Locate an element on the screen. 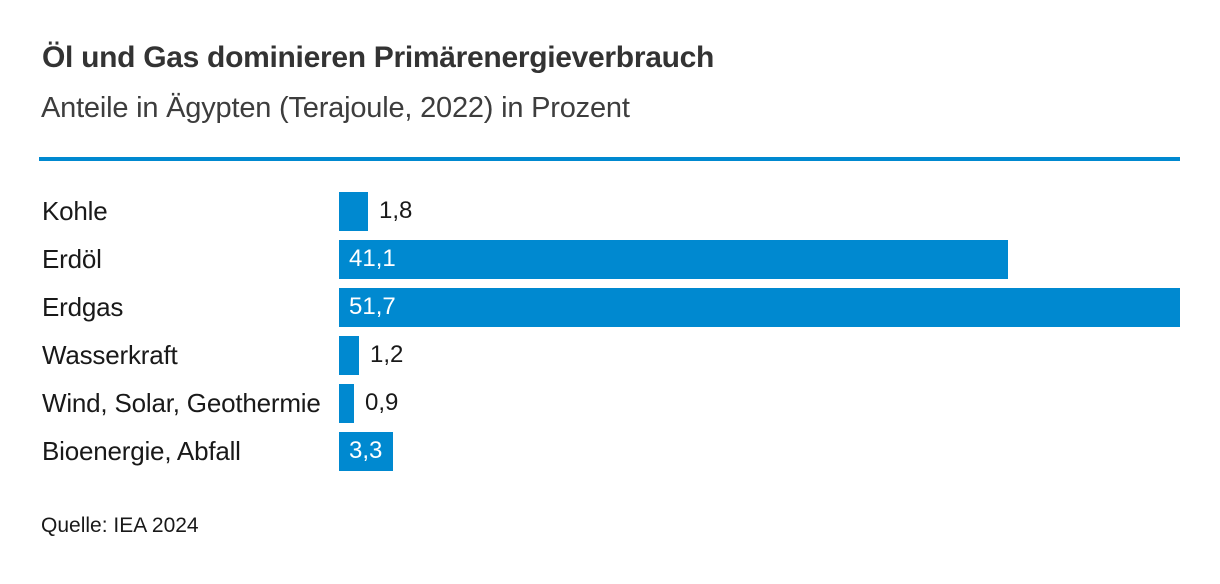 Image resolution: width=1220 pixels, height=584 pixels. accent-divider is located at coordinates (609, 159).